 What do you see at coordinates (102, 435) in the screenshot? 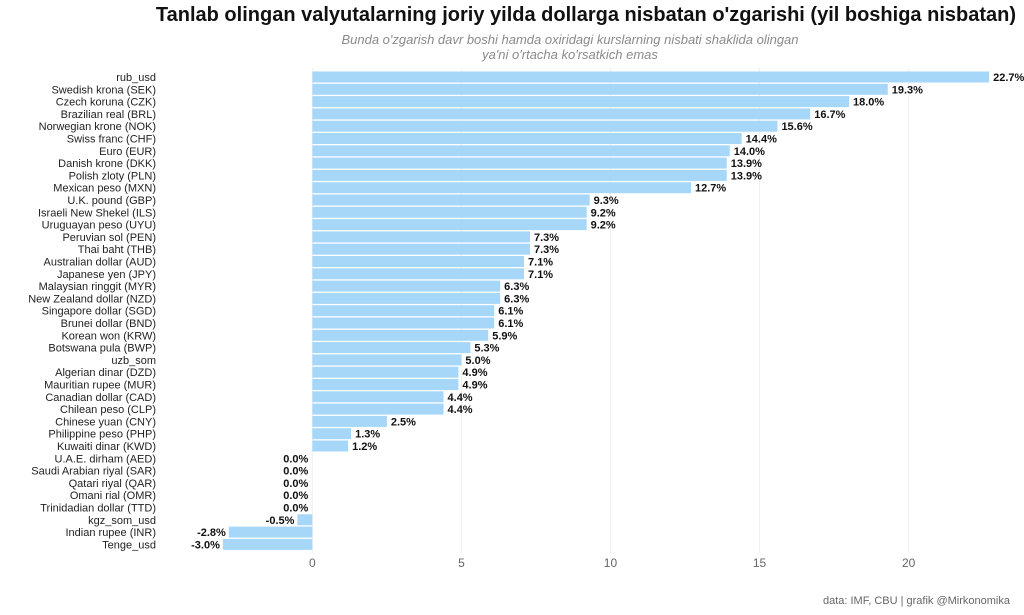
I see `category-label: Philippine peso (PHP)` at bounding box center [102, 435].